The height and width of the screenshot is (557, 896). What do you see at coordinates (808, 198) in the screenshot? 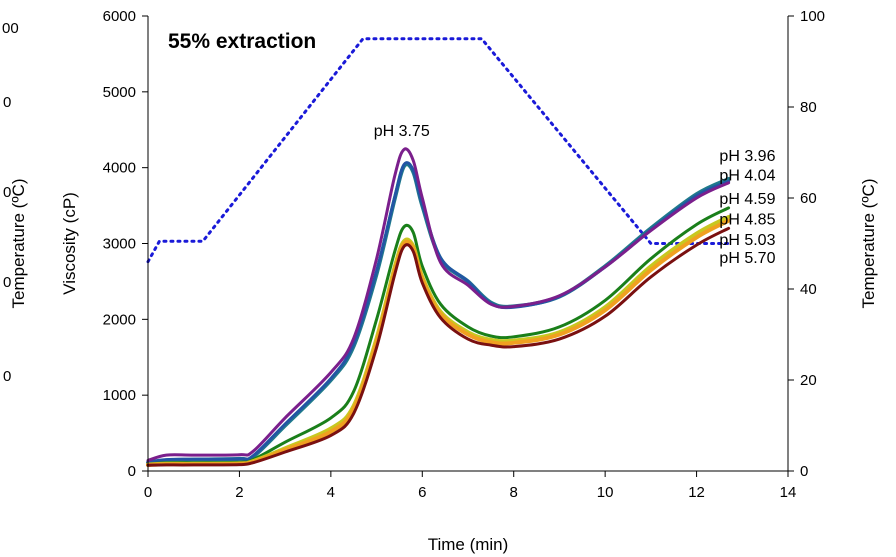
I see `y2-tick-label: 60` at bounding box center [808, 198].